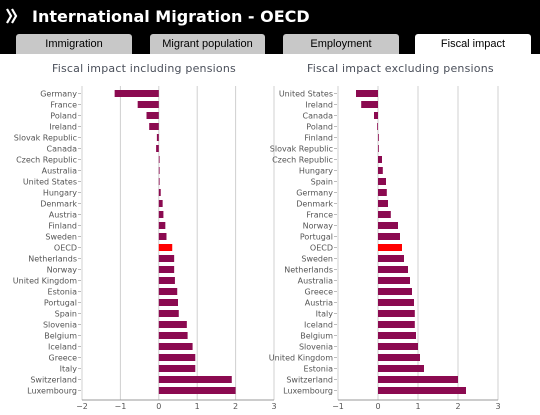  What do you see at coordinates (341, 44) in the screenshot?
I see `tab-employment: Employment` at bounding box center [341, 44].